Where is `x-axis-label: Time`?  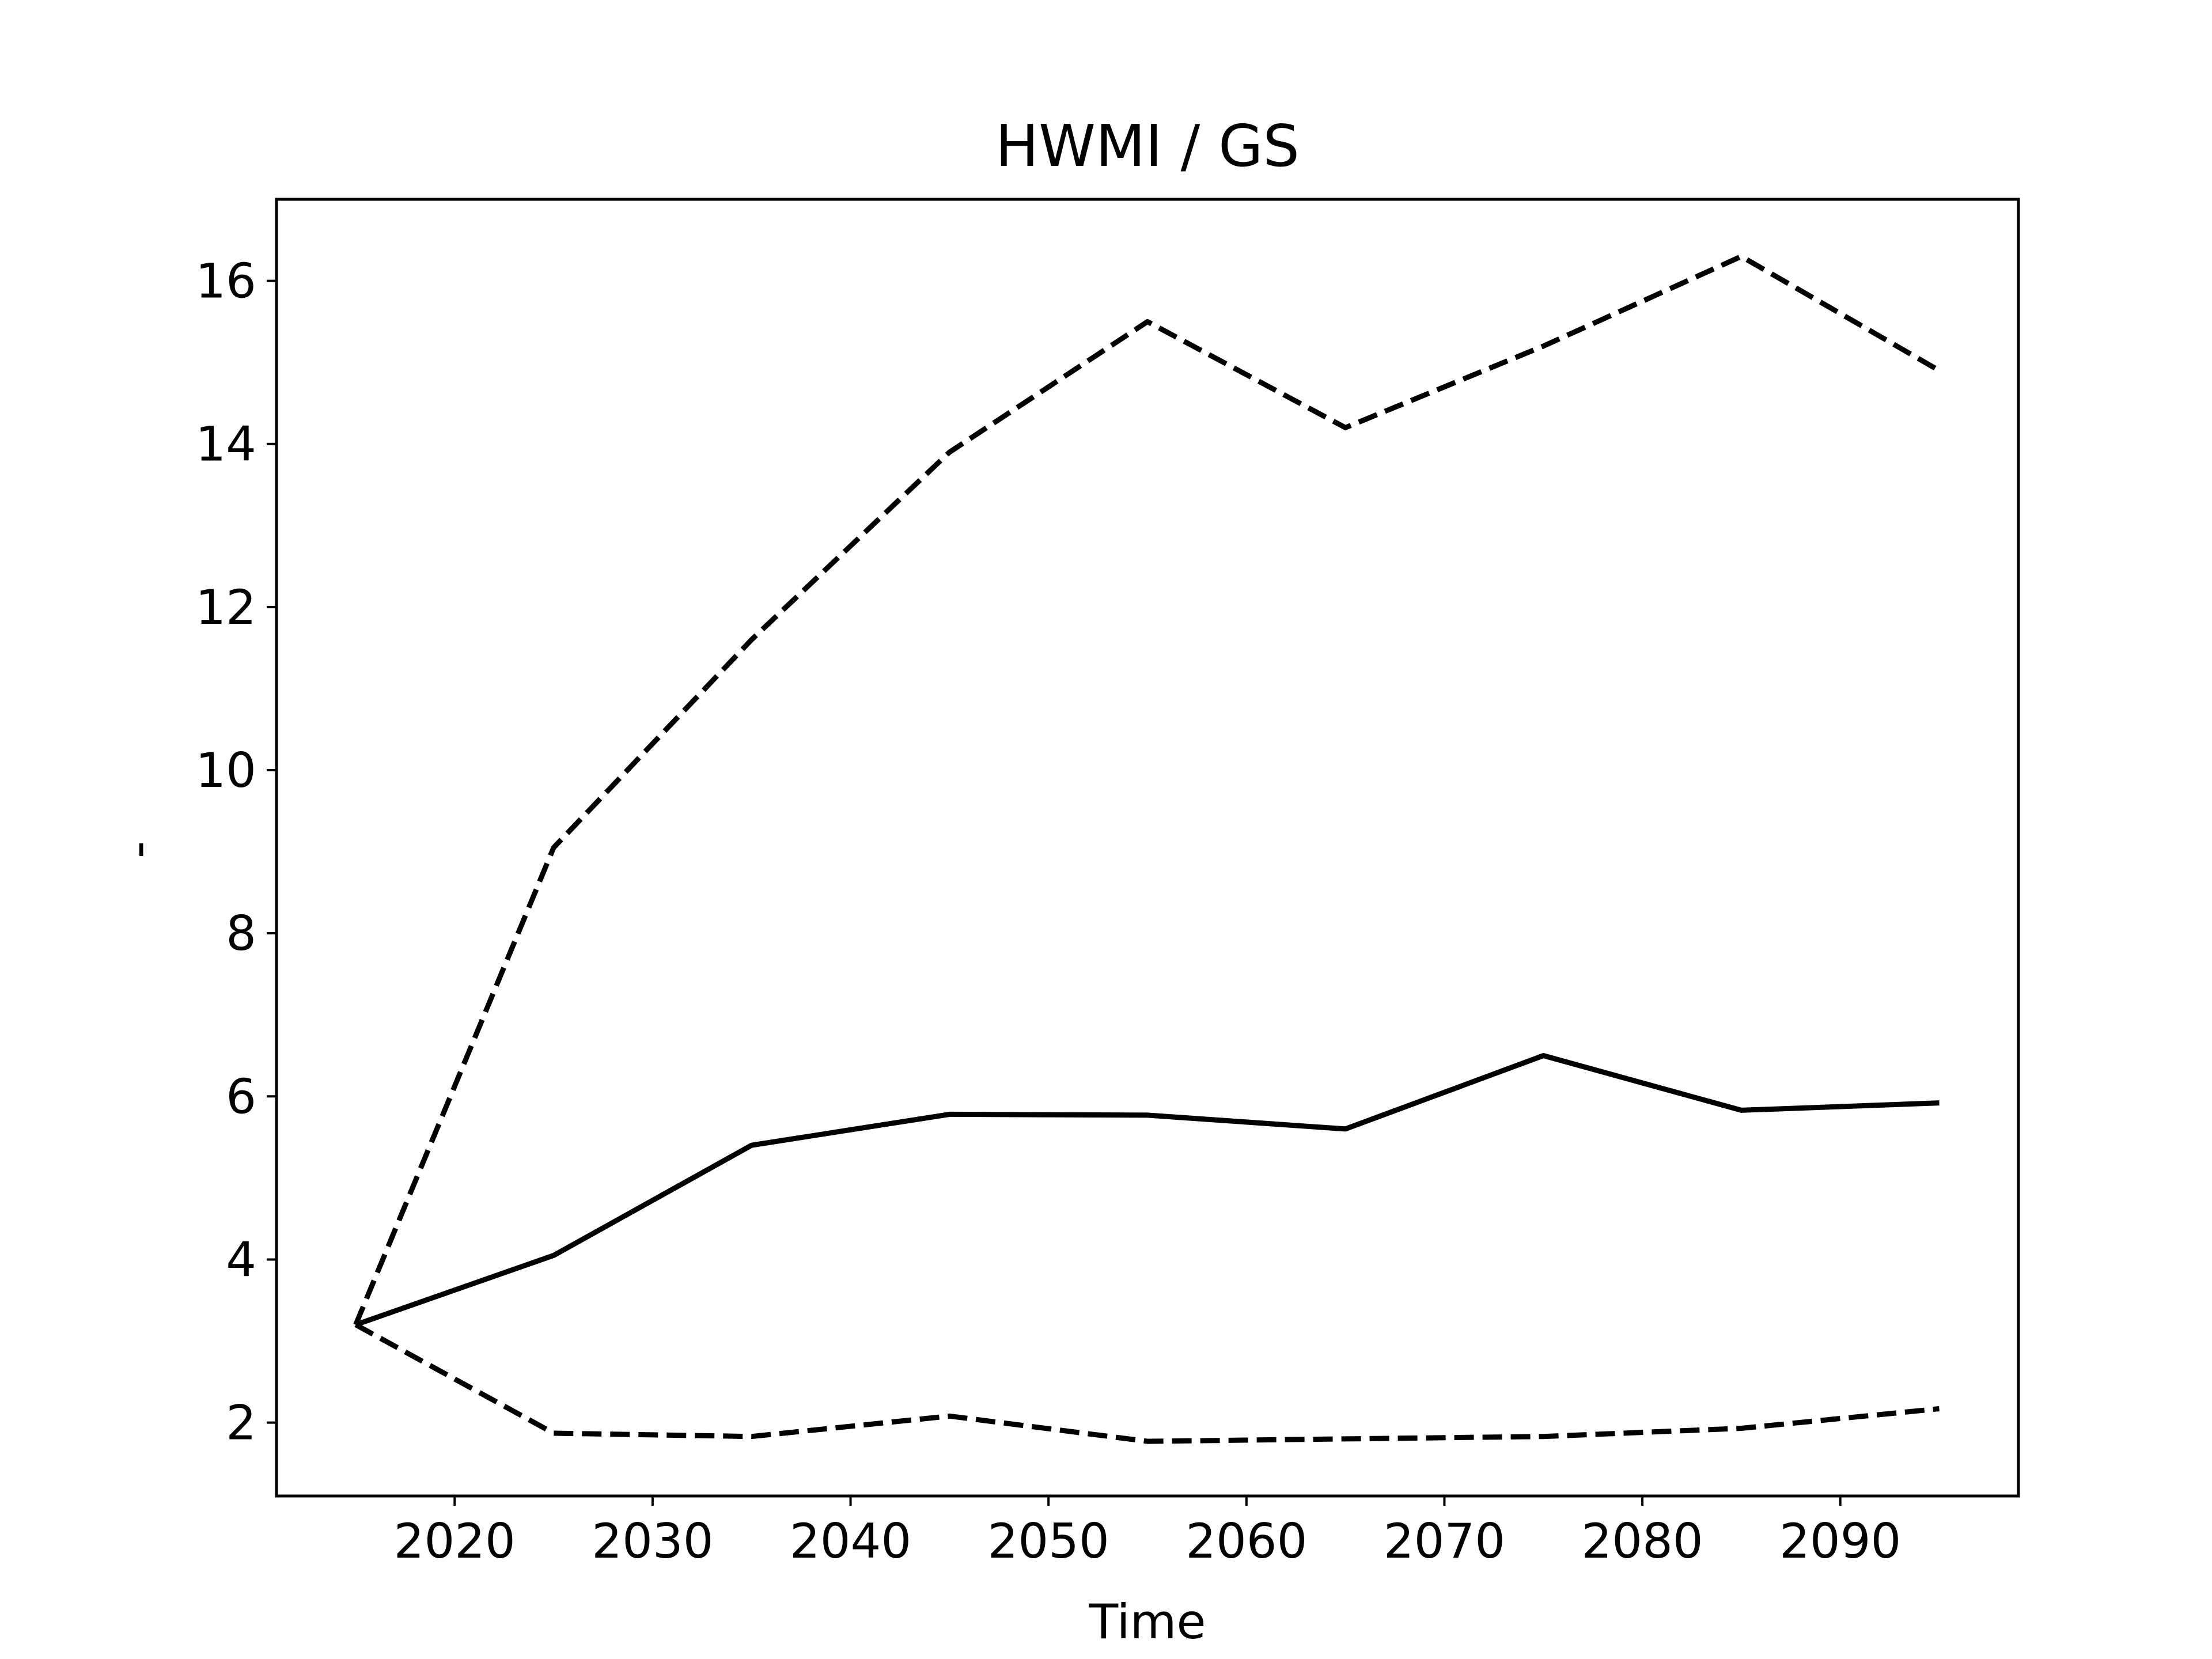
x-axis-label: Time is located at coordinates (1147, 1622).